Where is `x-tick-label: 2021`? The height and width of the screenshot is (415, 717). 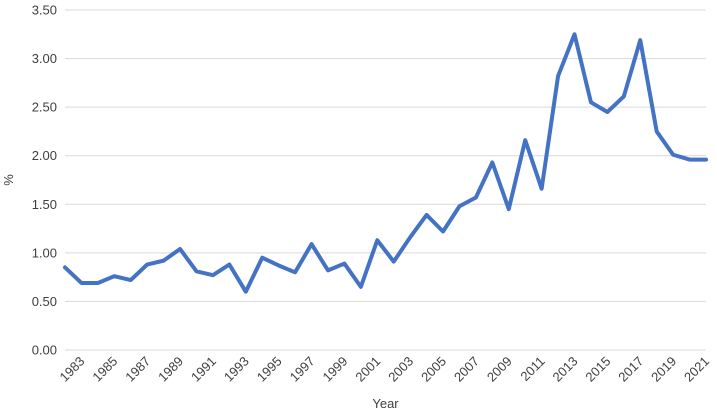
x-tick-label: 2021 is located at coordinates (696, 369).